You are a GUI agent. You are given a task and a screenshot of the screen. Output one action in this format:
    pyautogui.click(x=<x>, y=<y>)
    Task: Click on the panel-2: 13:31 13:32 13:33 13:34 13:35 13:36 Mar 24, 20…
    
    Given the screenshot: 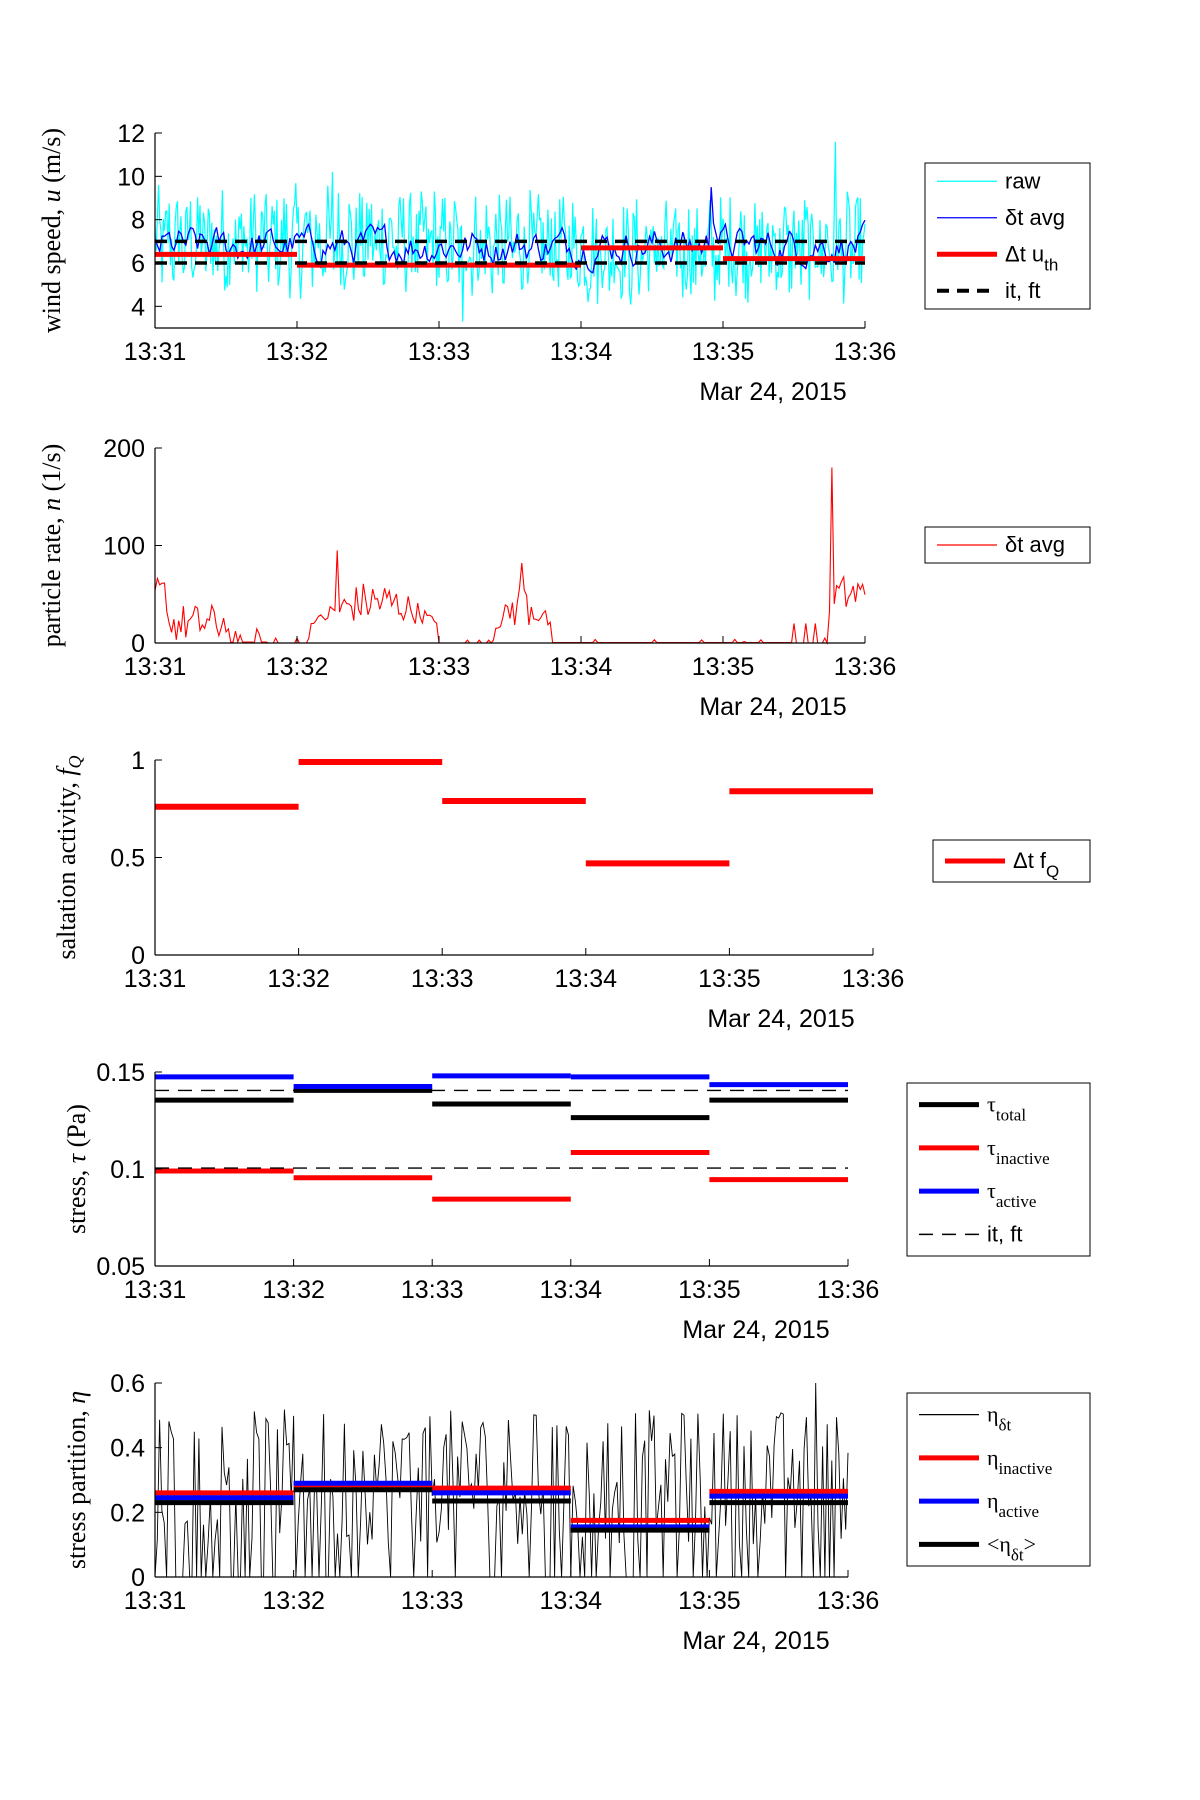 What is the action you would take?
    pyautogui.click(x=564, y=578)
    